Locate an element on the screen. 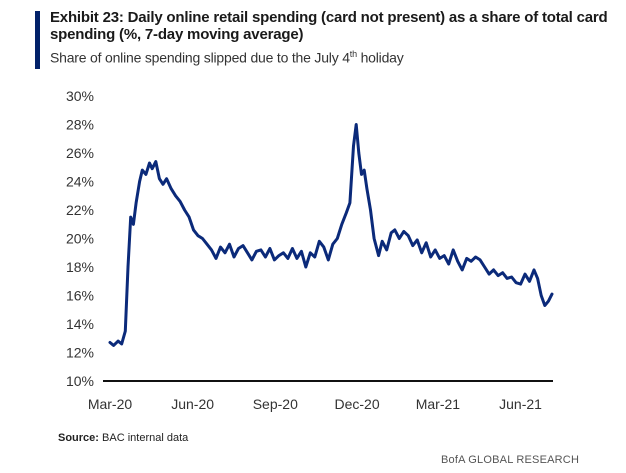 The width and height of the screenshot is (626, 473). y-tick-label: 22% is located at coordinates (80, 210).